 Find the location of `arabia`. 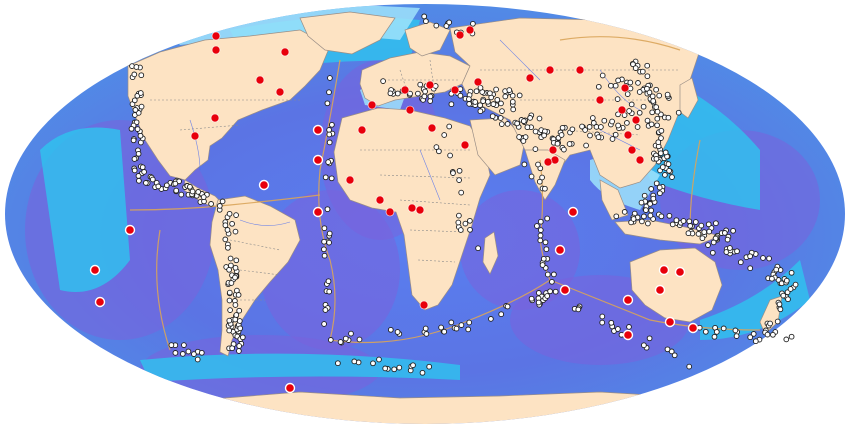

arabia is located at coordinates (497, 146).